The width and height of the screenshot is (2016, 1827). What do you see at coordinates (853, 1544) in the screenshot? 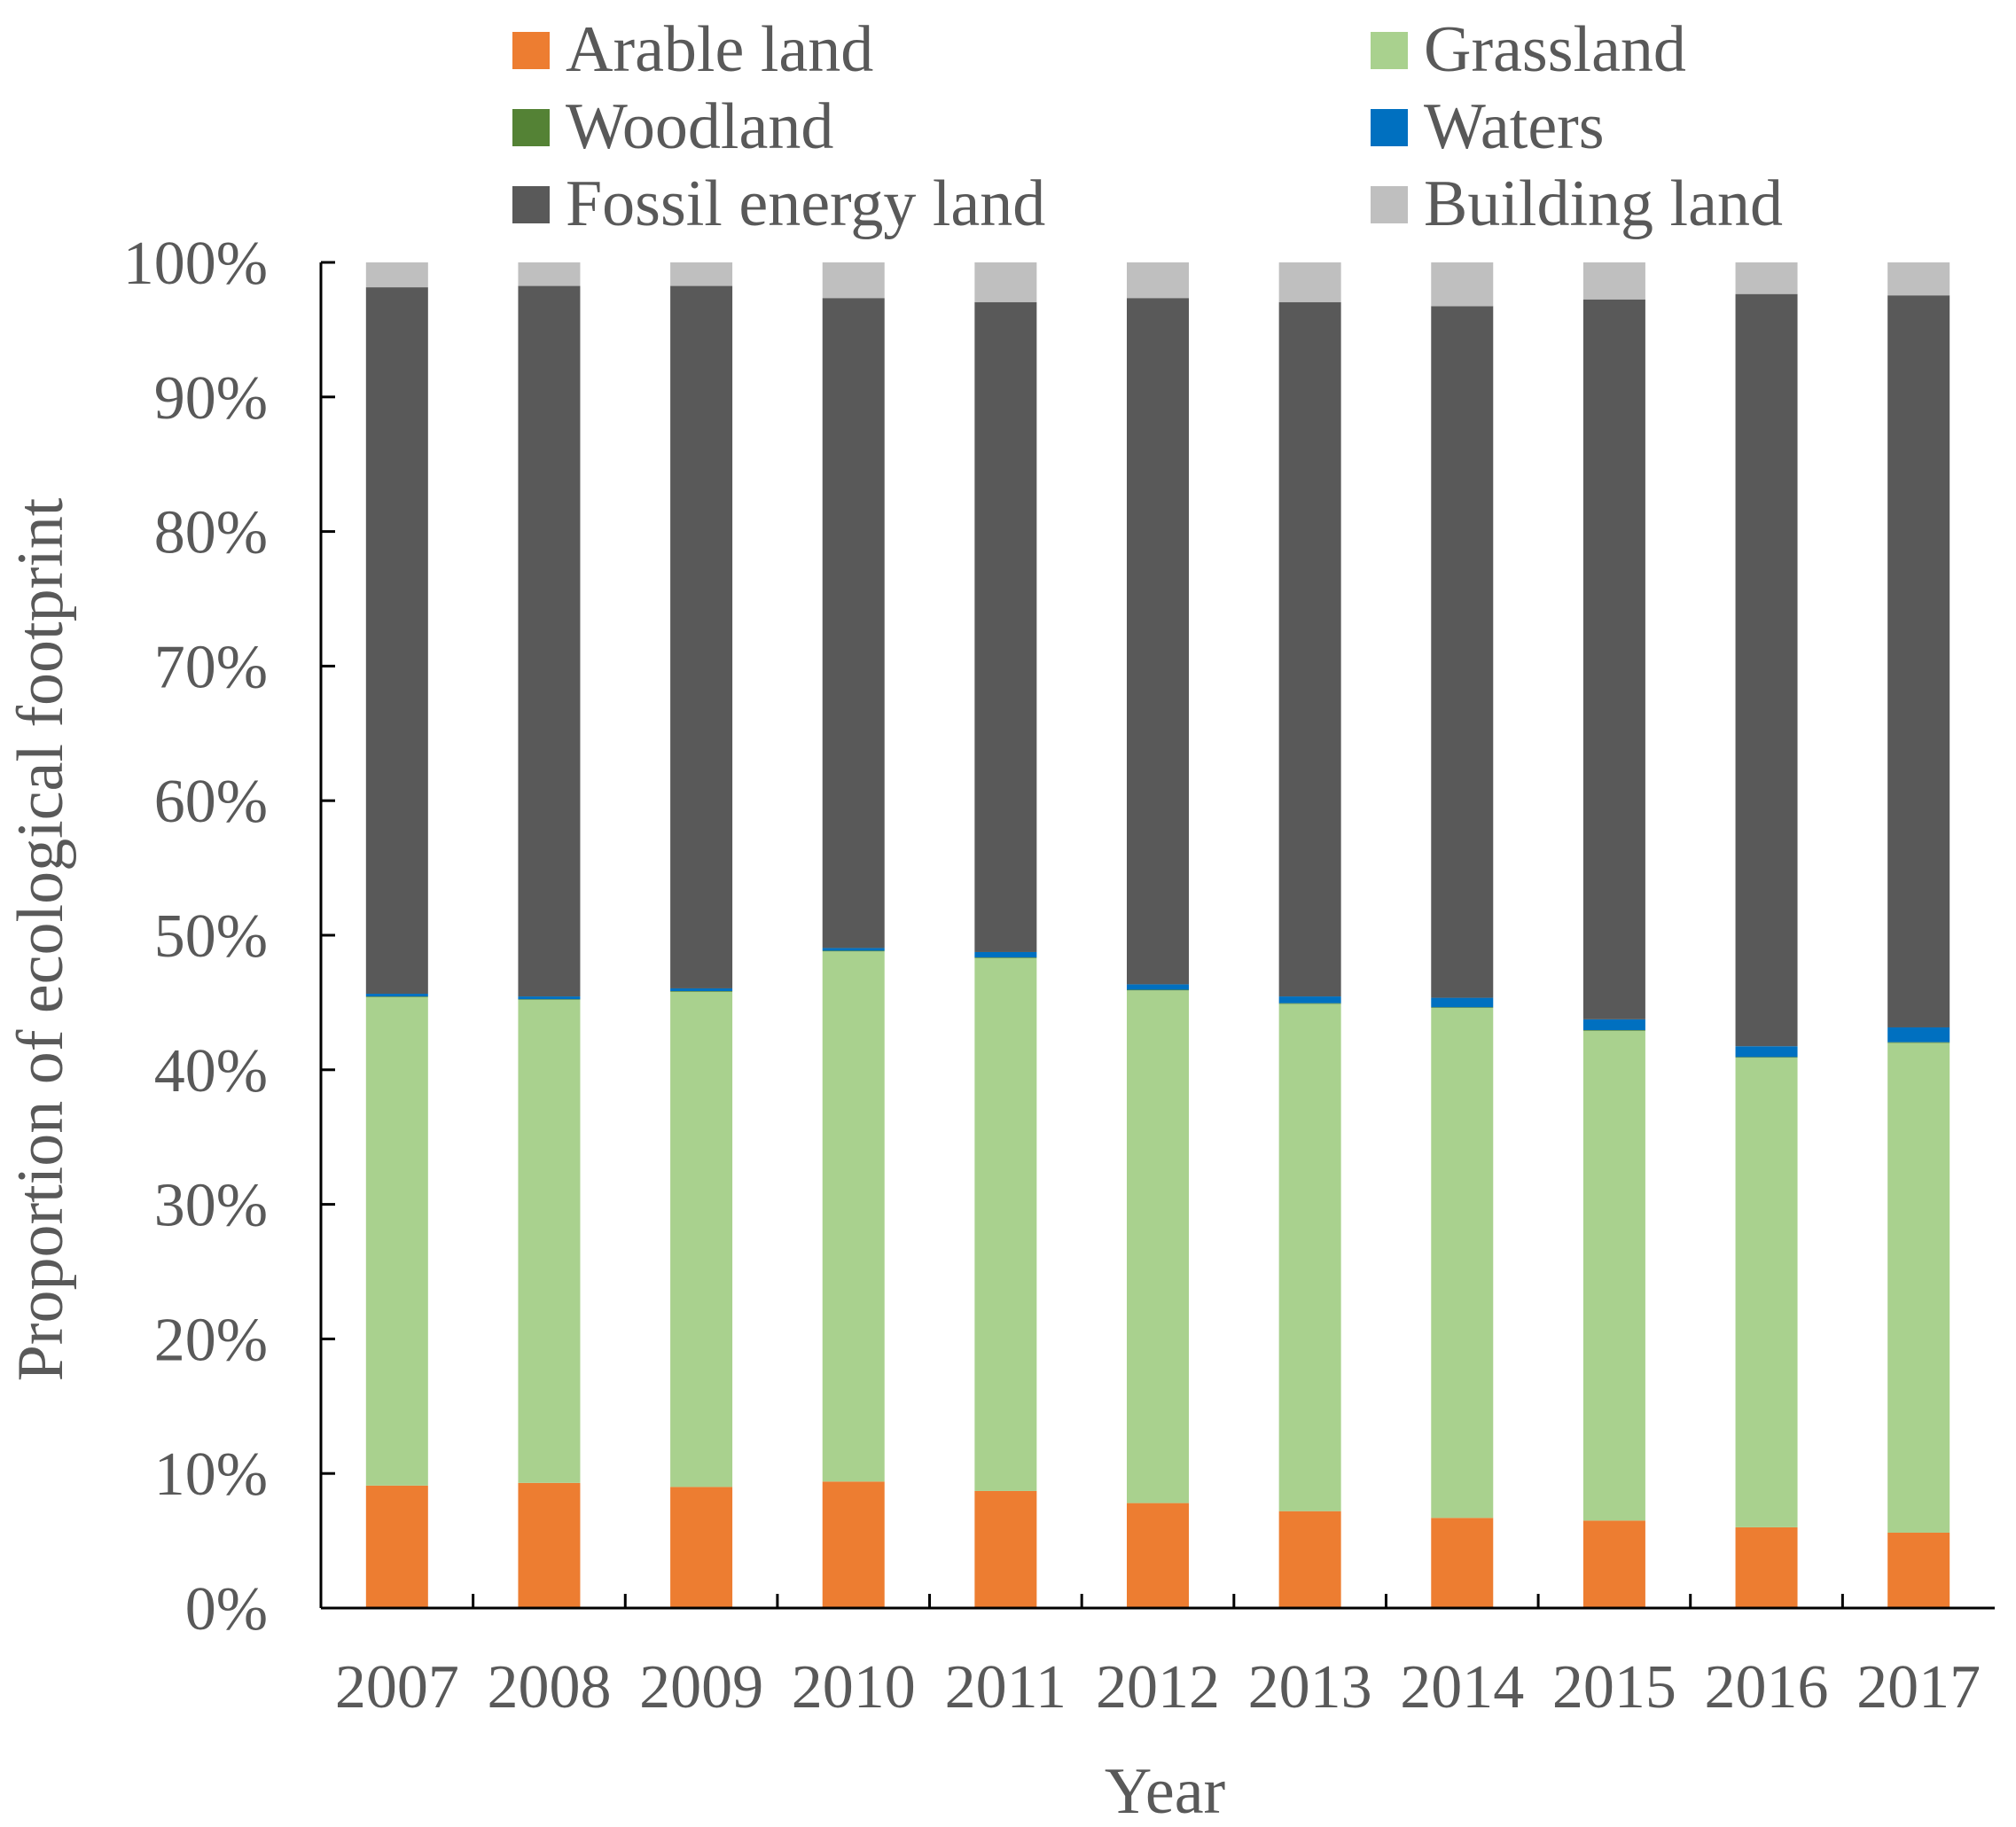
I see `bar-arable-land-2010` at bounding box center [853, 1544].